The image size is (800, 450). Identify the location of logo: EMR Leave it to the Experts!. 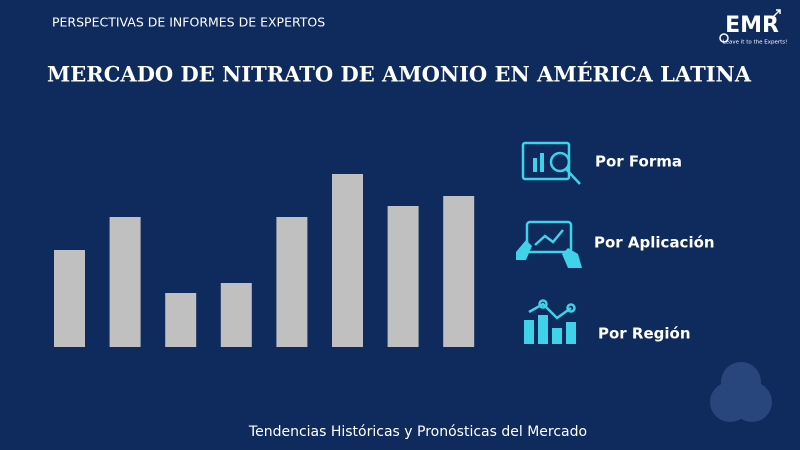
(753, 27).